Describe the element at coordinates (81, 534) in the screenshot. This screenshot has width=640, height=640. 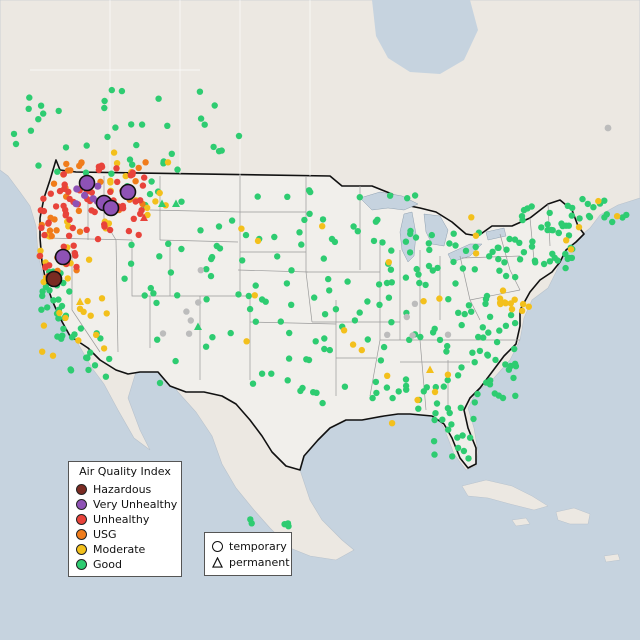
I see `usg-swatch-icon` at that location.